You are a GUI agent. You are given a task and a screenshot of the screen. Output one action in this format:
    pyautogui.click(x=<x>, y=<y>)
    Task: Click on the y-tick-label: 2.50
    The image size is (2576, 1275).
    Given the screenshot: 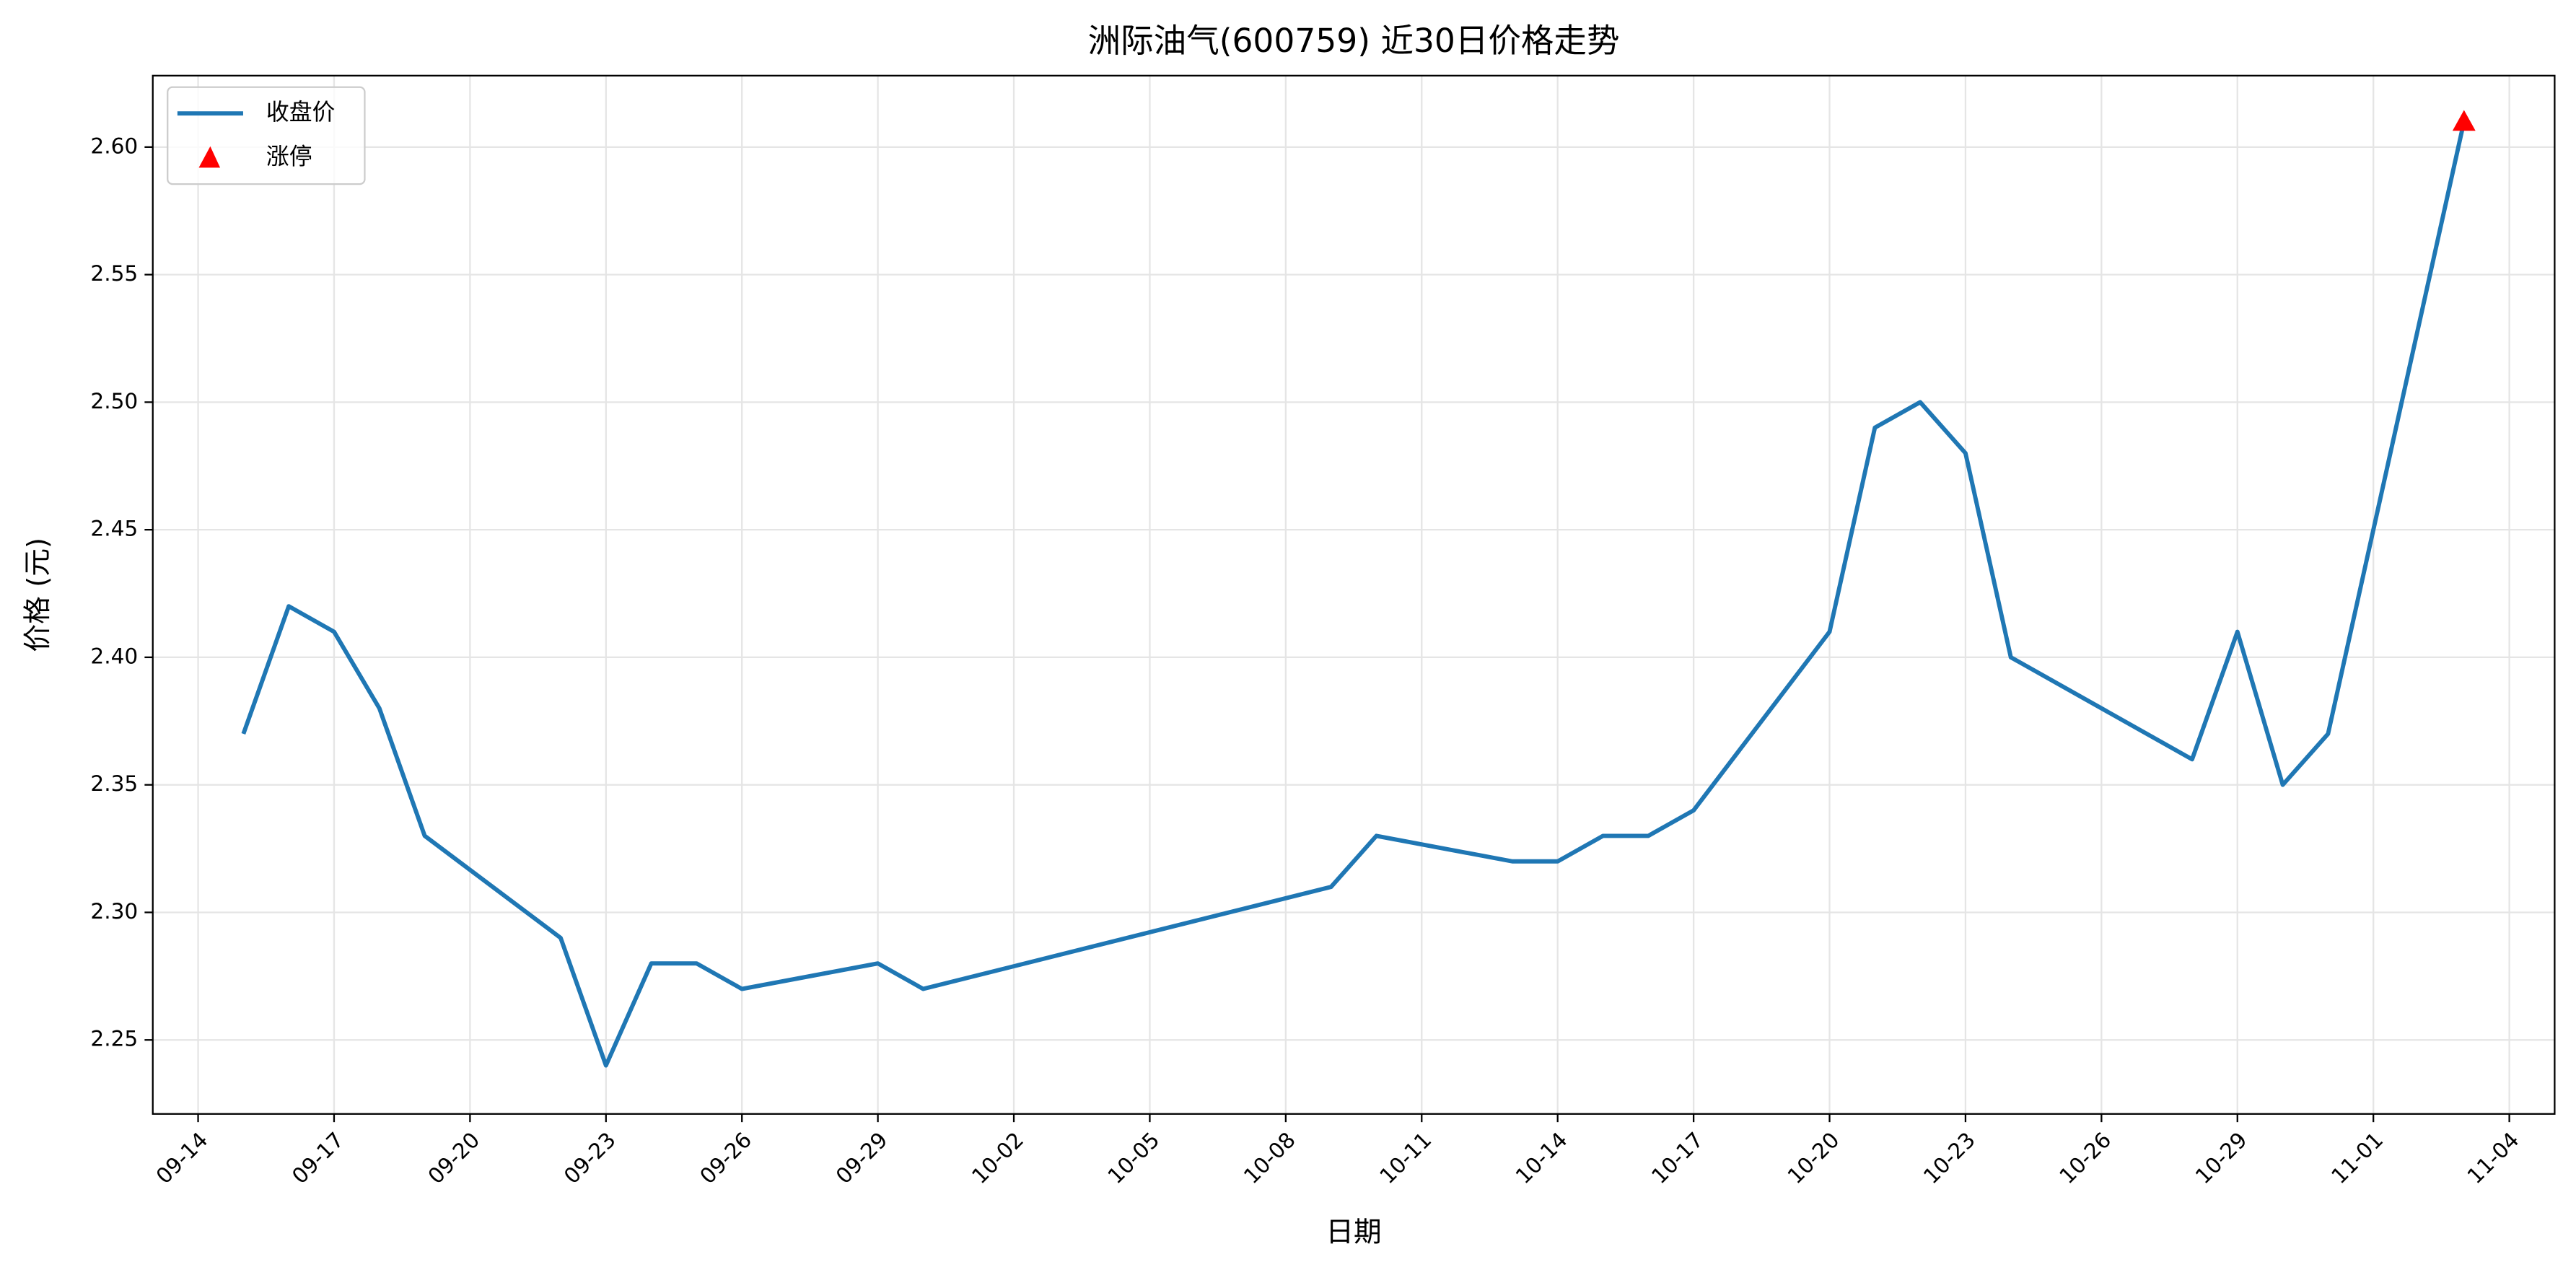 What is the action you would take?
    pyautogui.click(x=114, y=401)
    